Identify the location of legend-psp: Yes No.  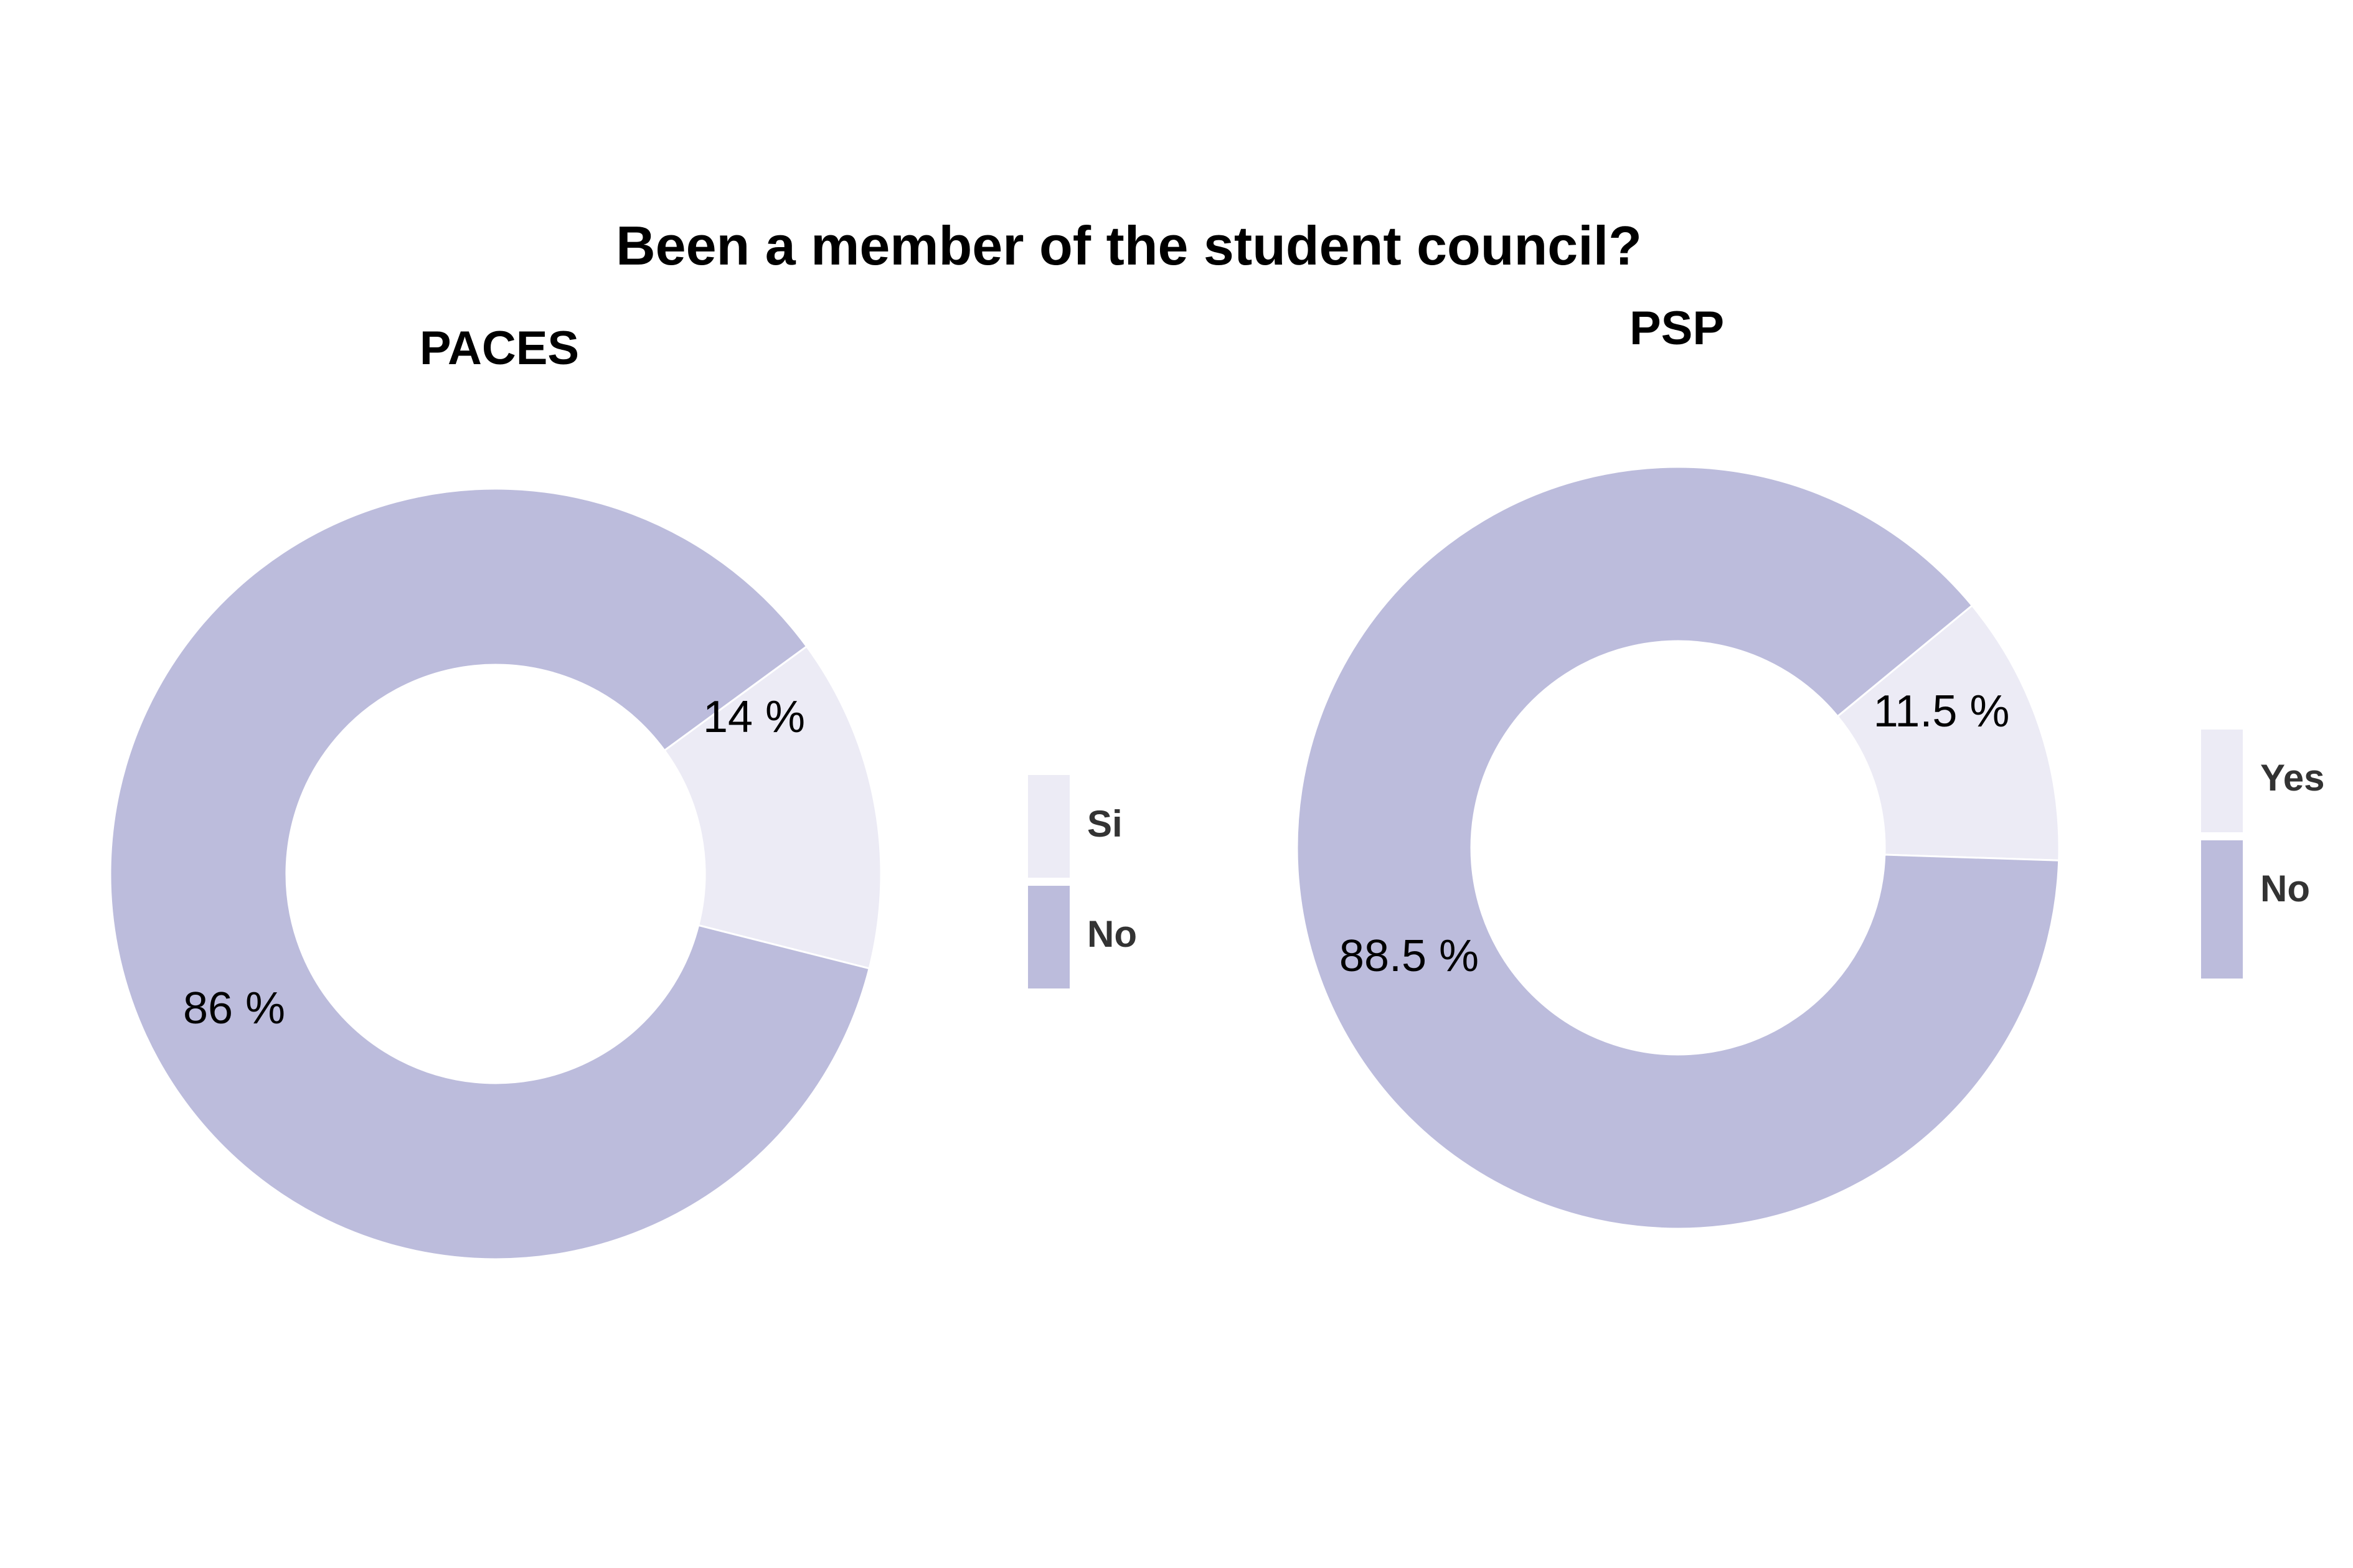
(2262, 854).